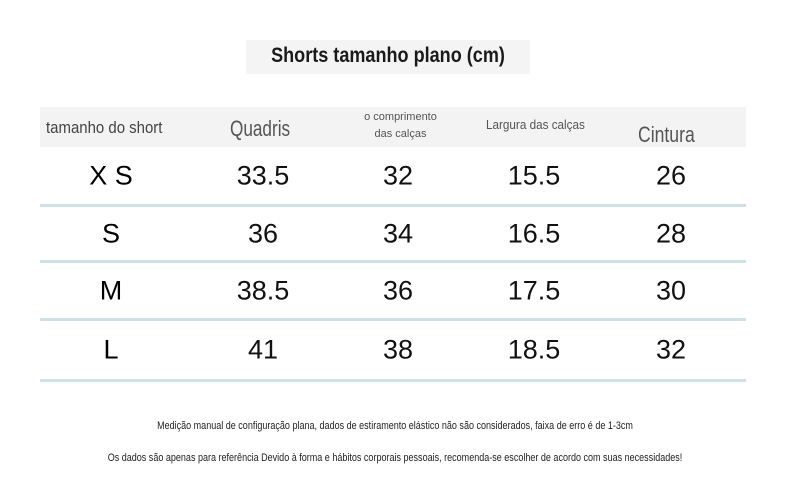 This screenshot has width=790, height=500. I want to click on waist-cell: 26, so click(671, 175).